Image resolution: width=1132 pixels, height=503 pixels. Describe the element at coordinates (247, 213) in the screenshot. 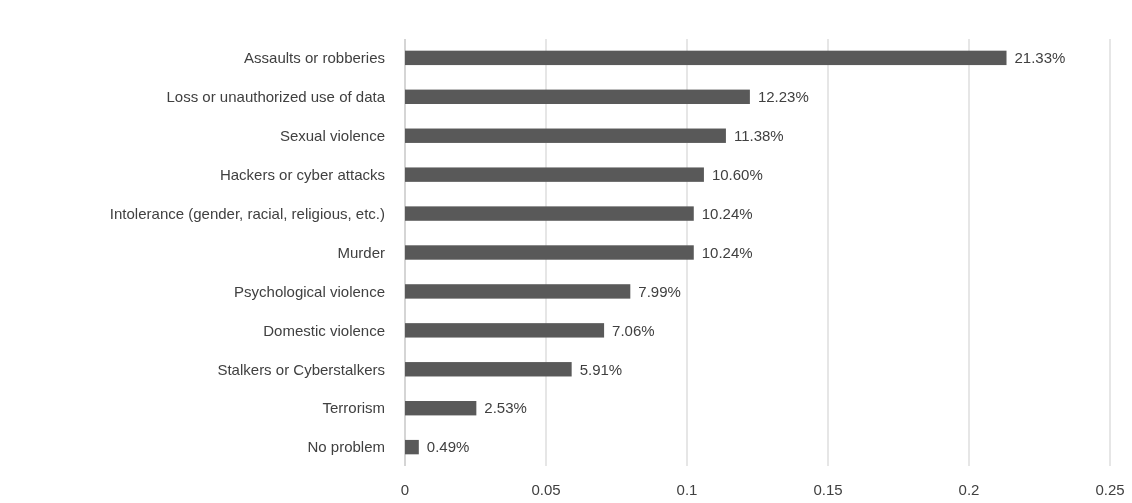

I see `y-tick-label: Intolerance (gender, racial, religious, etc.)` at that location.